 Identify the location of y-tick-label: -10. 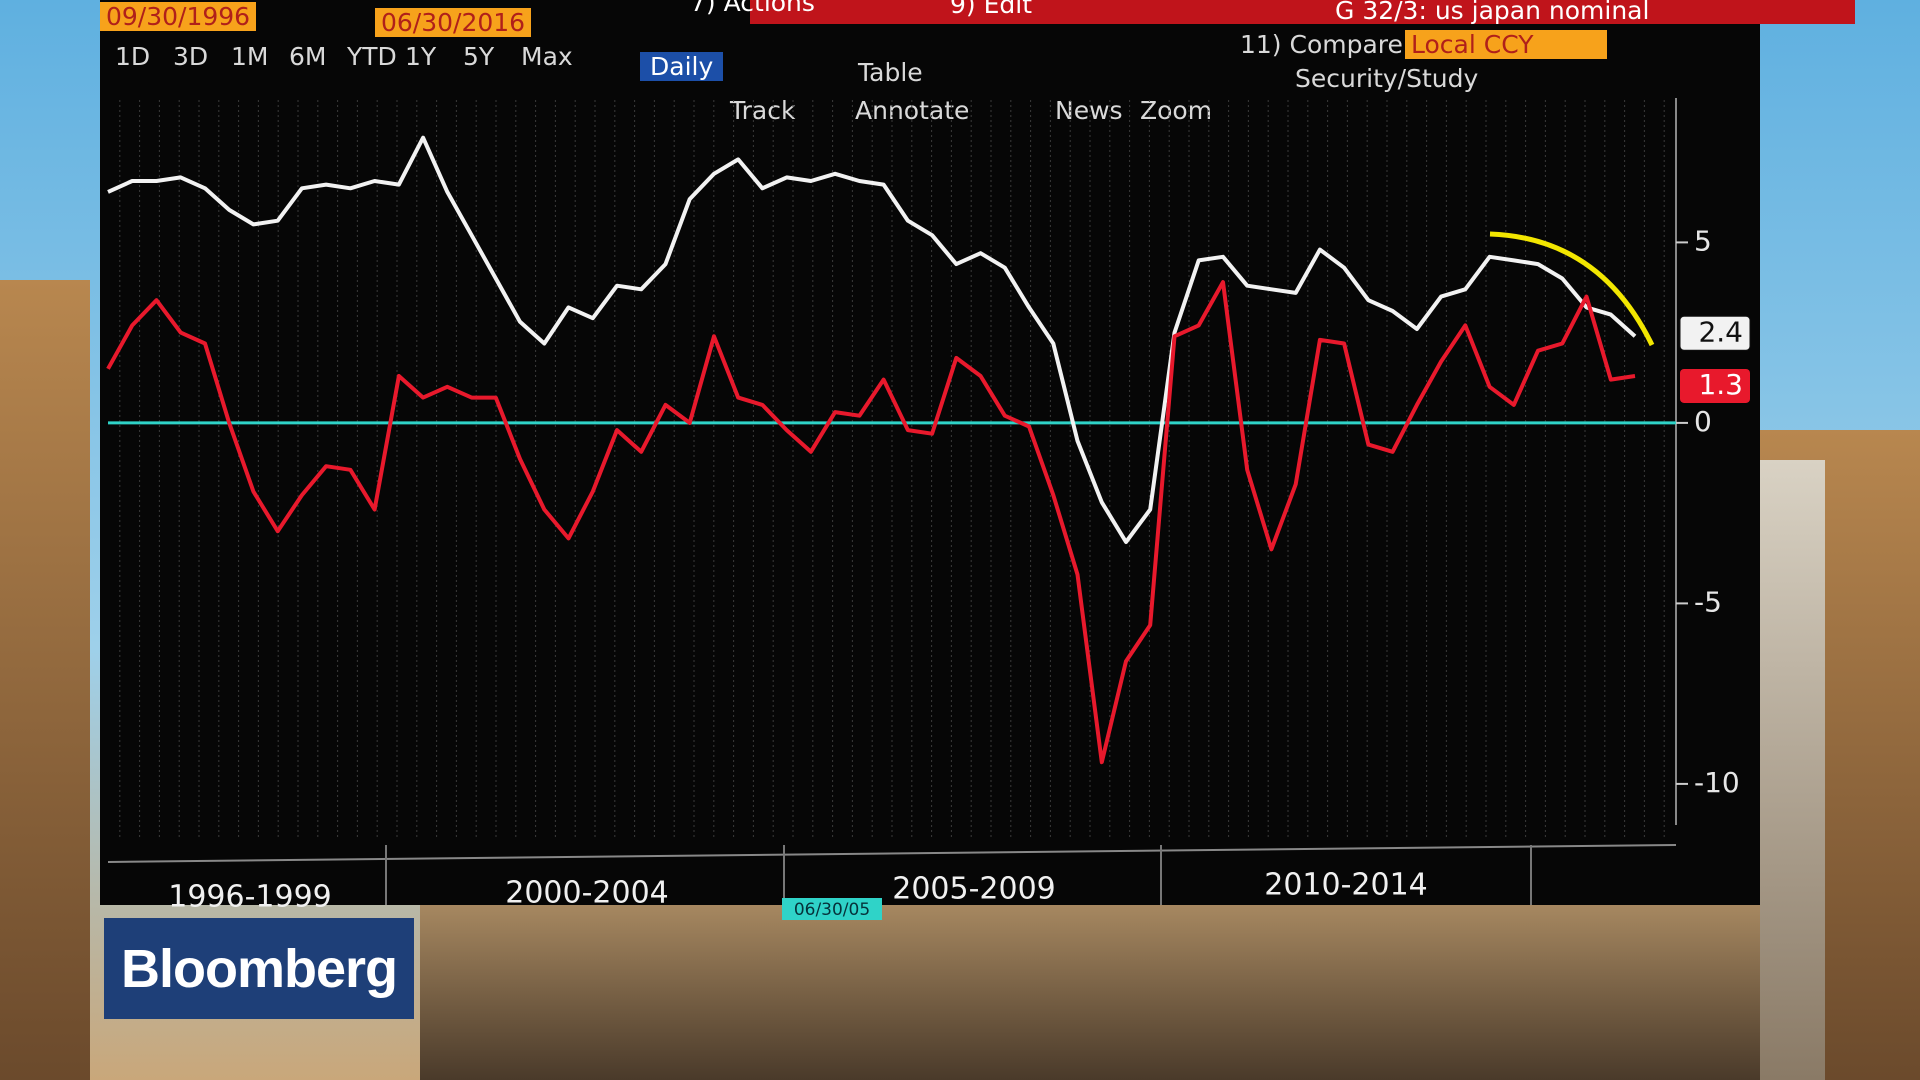
(1717, 782).